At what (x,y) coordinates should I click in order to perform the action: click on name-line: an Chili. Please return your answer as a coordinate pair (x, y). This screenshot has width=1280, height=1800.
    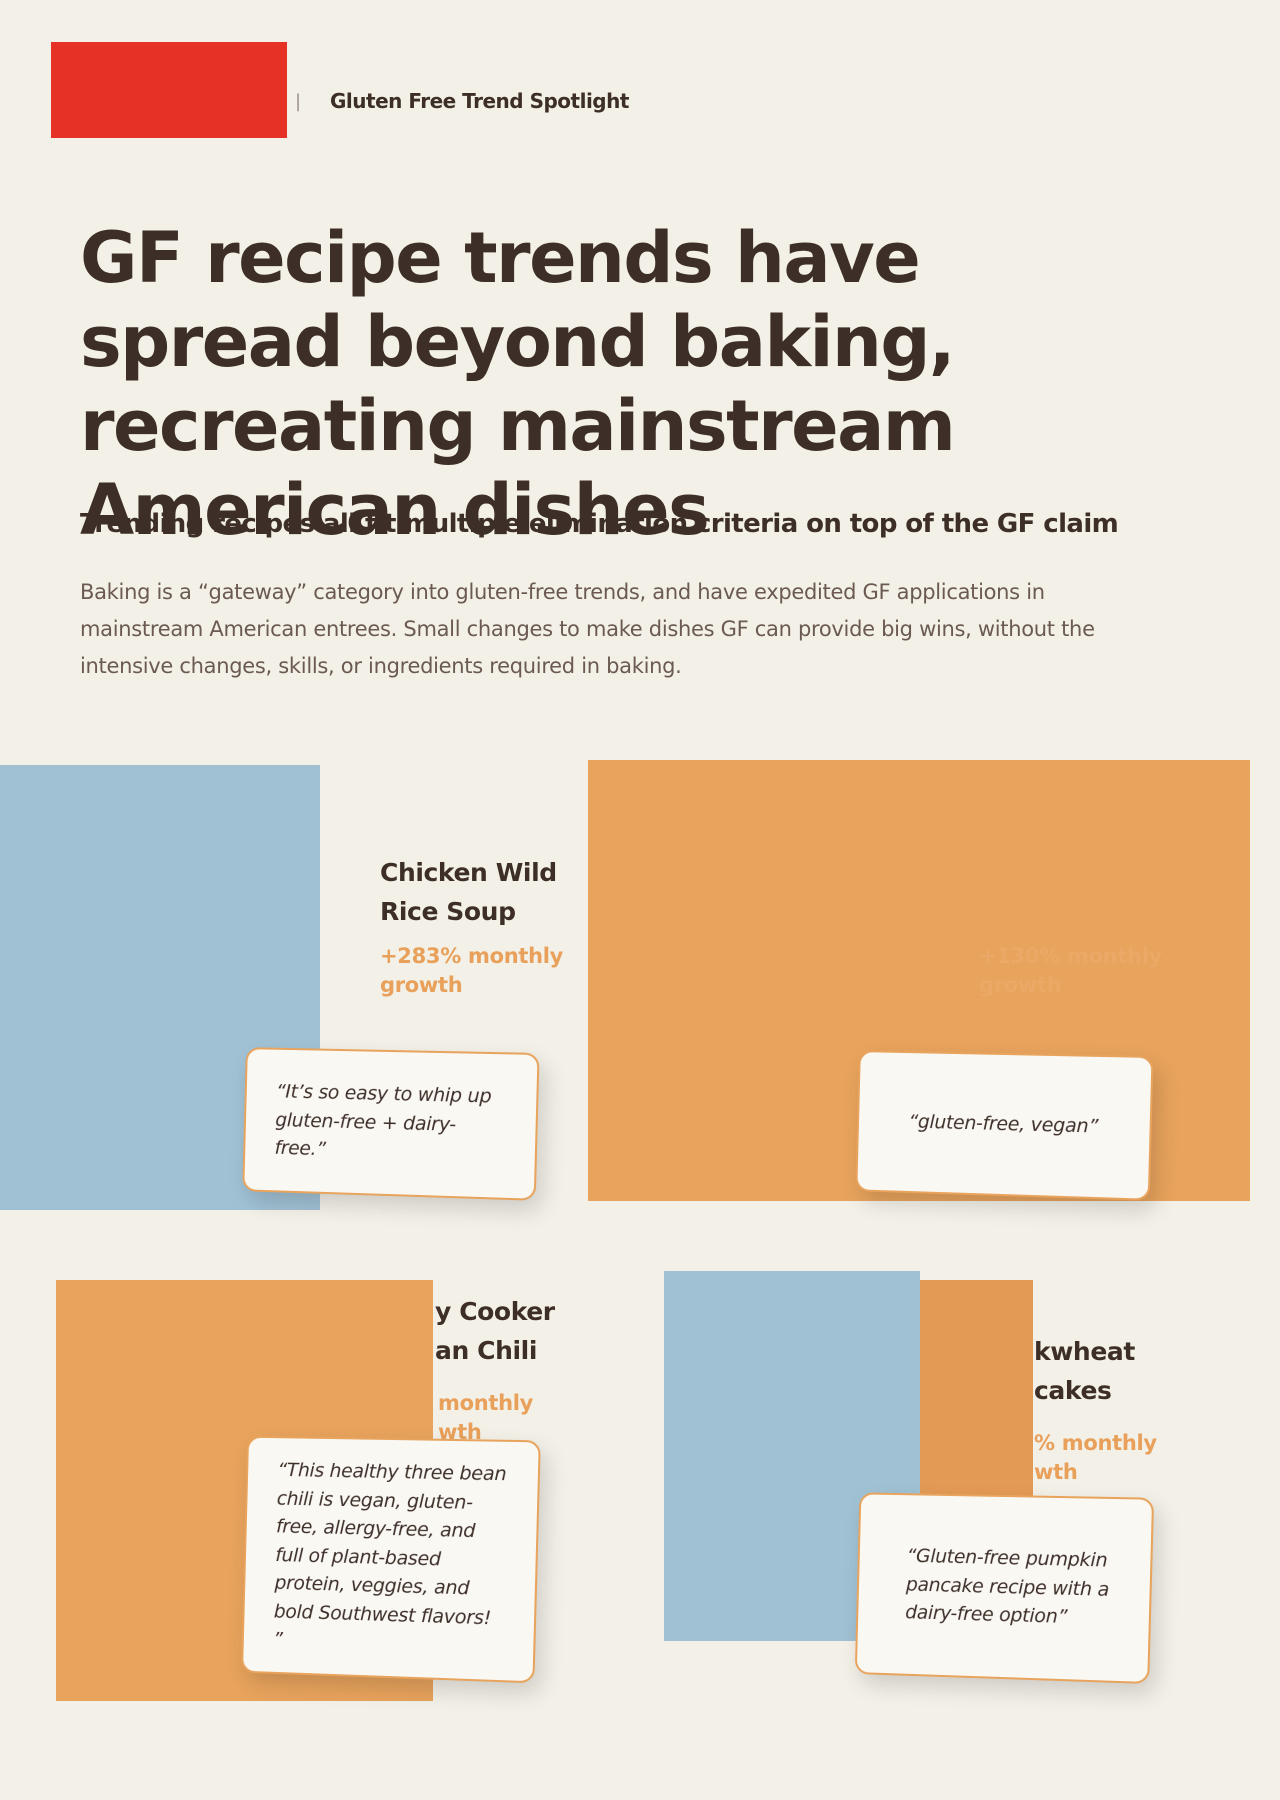
    Looking at the image, I should click on (486, 1350).